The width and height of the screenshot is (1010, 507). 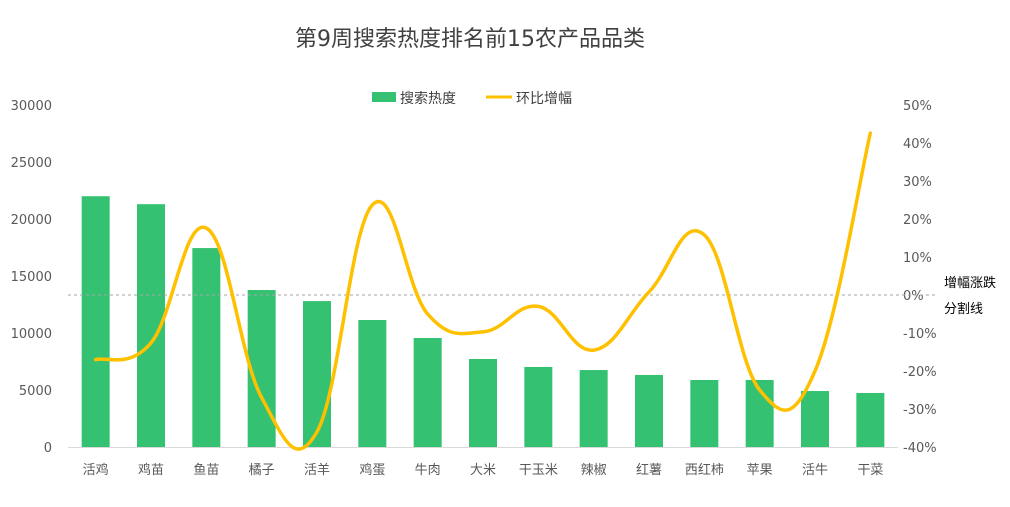 I want to click on x-axis-label: 干菜, so click(x=870, y=470).